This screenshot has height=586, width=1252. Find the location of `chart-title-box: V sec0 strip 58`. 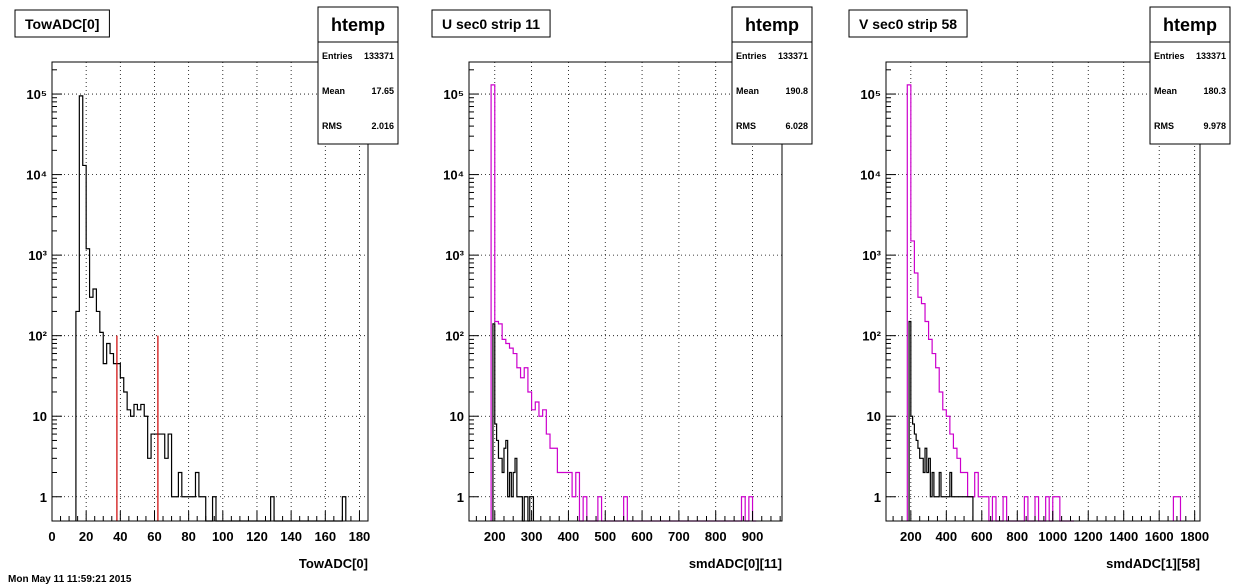

chart-title-box: V sec0 strip 58 is located at coordinates (908, 23).